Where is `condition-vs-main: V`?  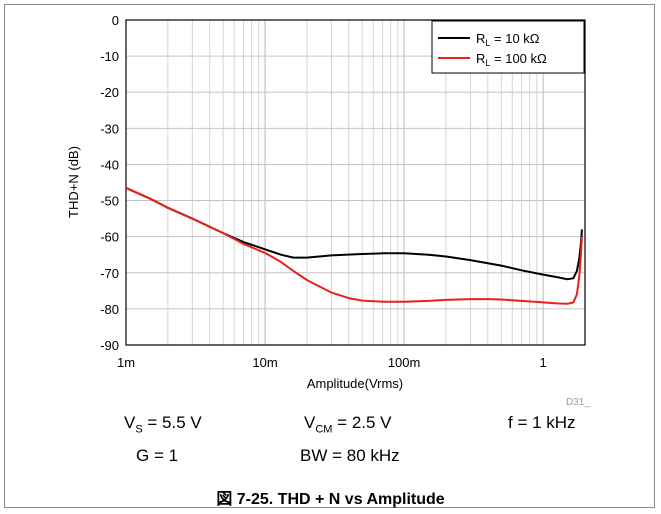
condition-vs-main: V is located at coordinates (130, 422).